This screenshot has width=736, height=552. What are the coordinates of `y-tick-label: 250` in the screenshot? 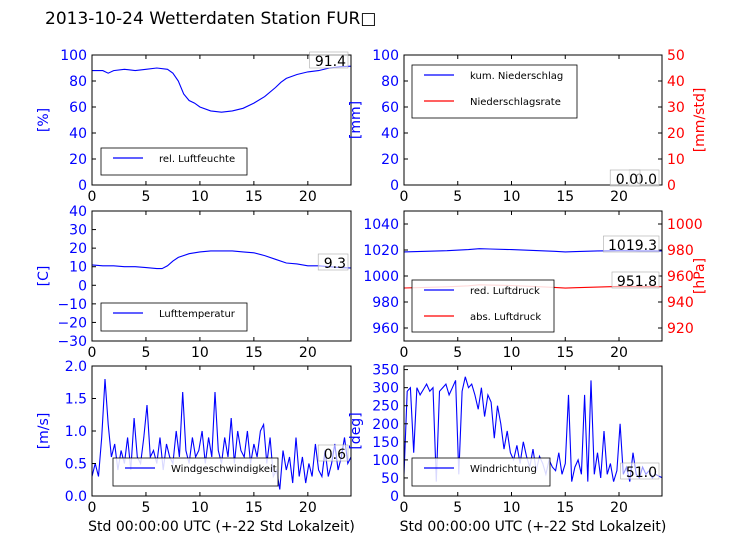 It's located at (385, 407).